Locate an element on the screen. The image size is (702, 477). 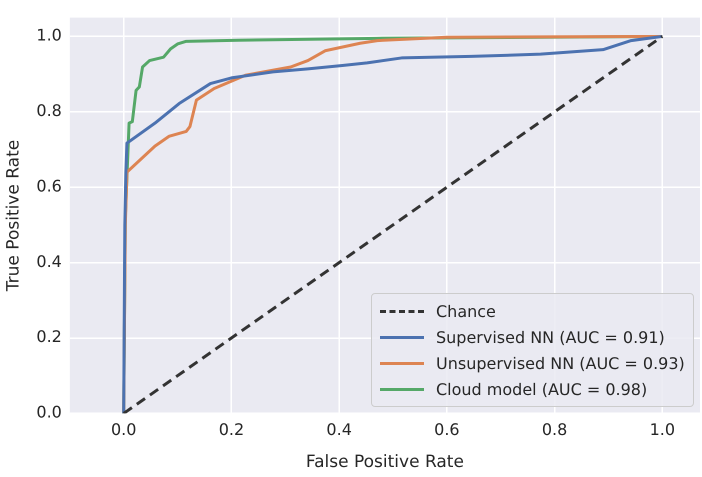
x-tick-label: 1.0 is located at coordinates (663, 430).